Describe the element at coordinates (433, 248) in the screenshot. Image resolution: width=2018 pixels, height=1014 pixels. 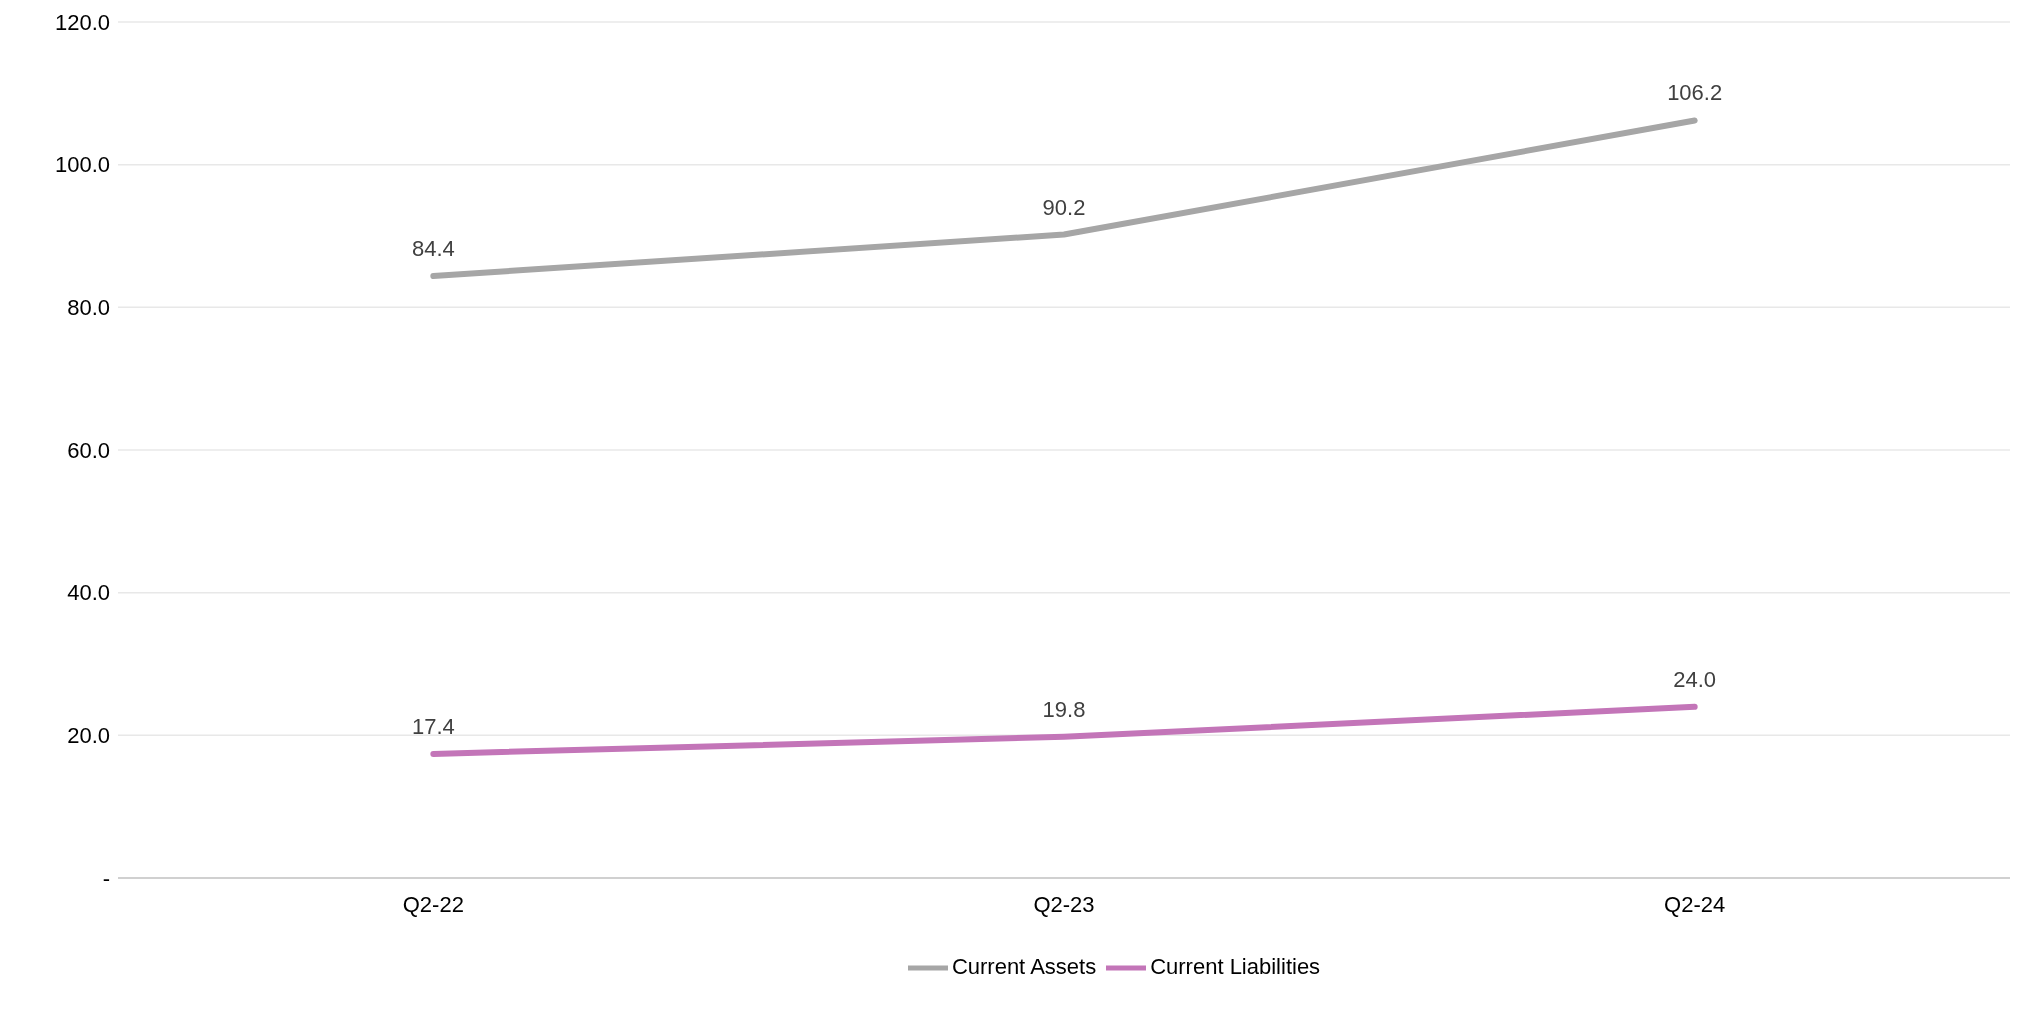
I see `data-label: 84.4` at that location.